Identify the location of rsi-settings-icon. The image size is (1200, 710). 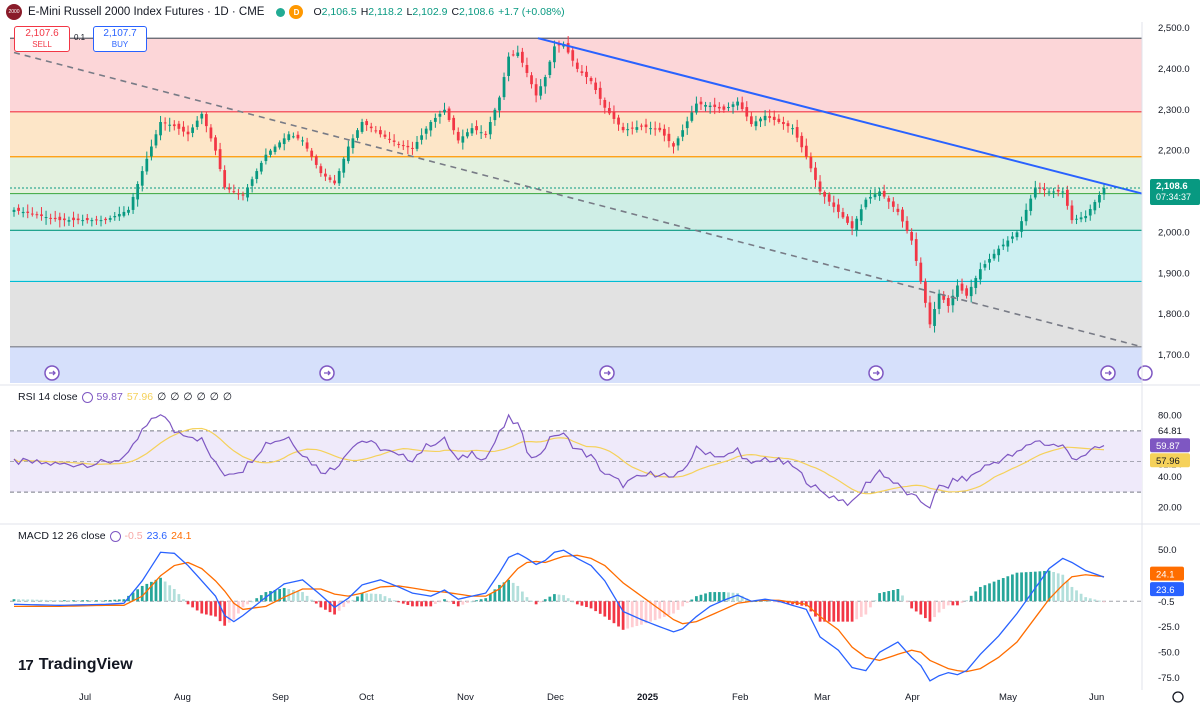
(87, 397).